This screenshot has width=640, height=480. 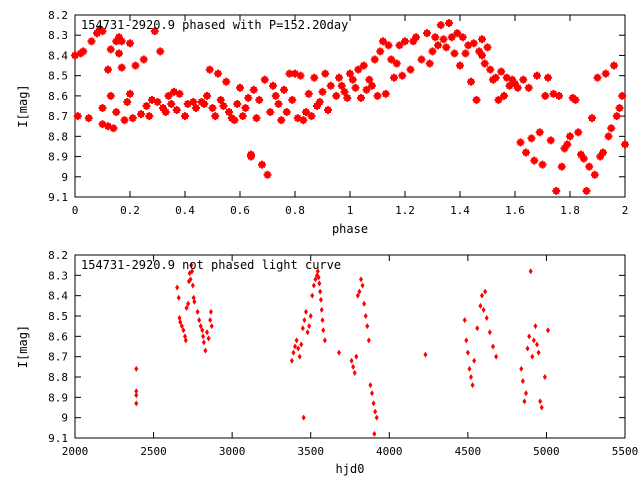 I want to click on x-tick-label: 4000, so click(x=389, y=451).